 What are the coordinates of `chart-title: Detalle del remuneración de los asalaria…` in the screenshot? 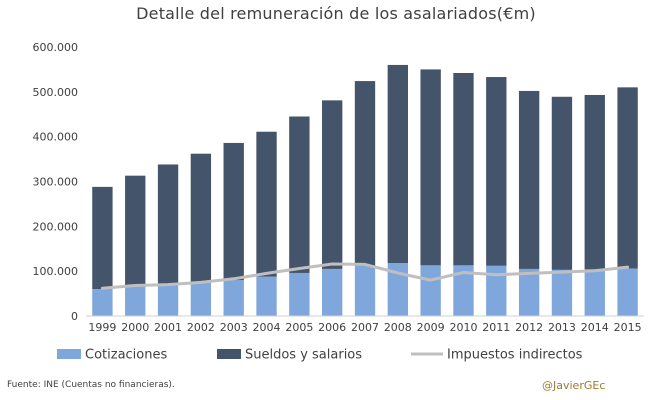 It's located at (336, 13).